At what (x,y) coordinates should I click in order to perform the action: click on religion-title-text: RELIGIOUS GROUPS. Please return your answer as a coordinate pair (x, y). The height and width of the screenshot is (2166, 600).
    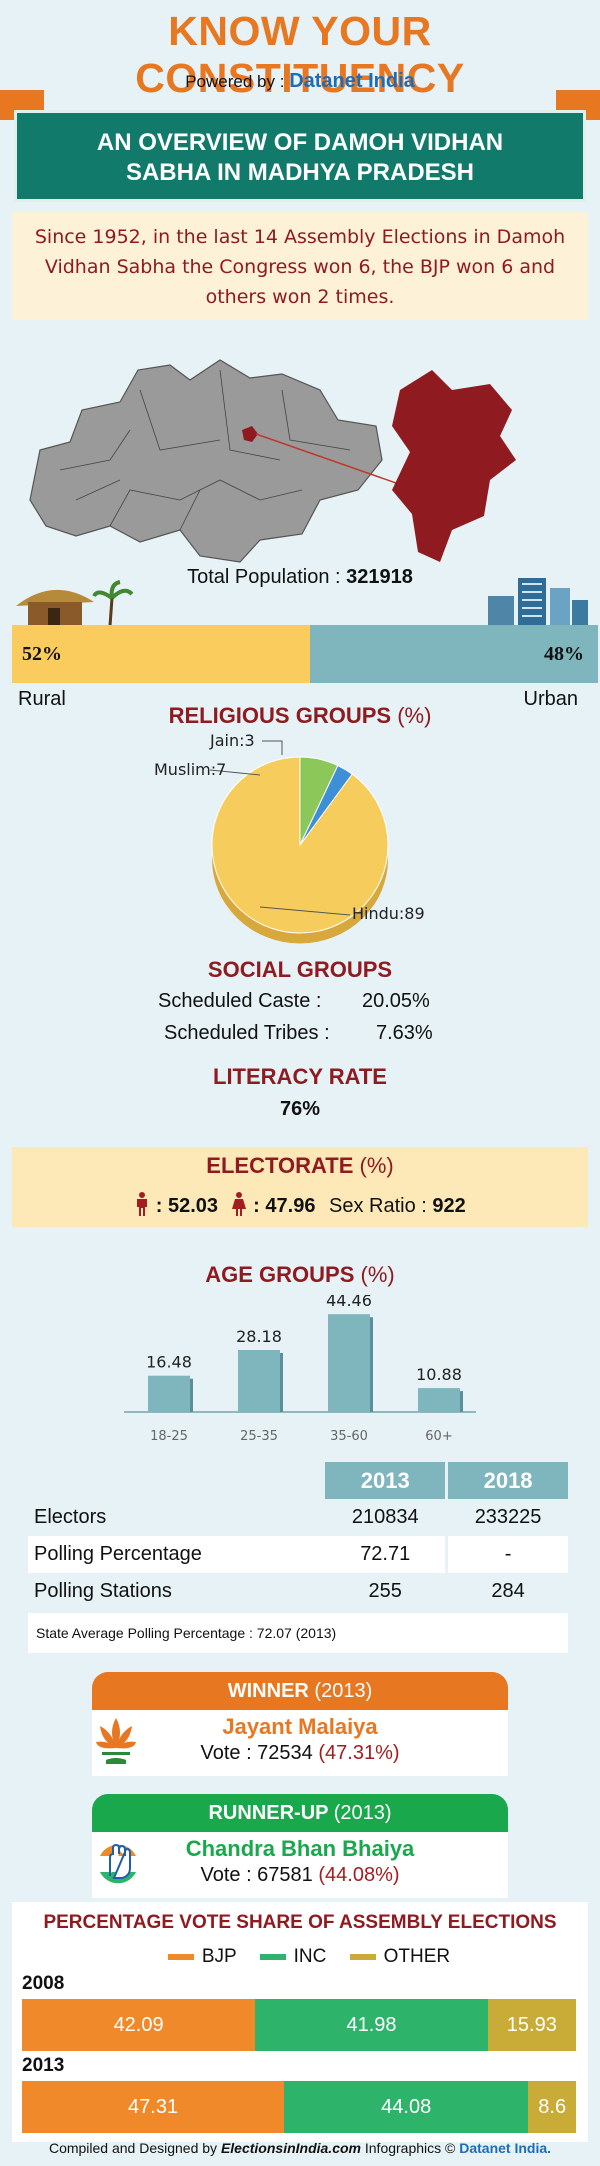
    Looking at the image, I should click on (280, 715).